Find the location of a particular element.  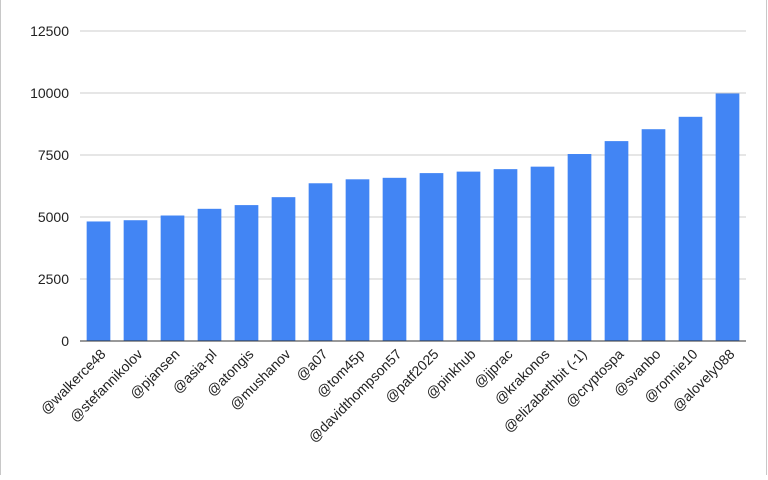

y-tick-label: 7500 is located at coordinates (53, 155).